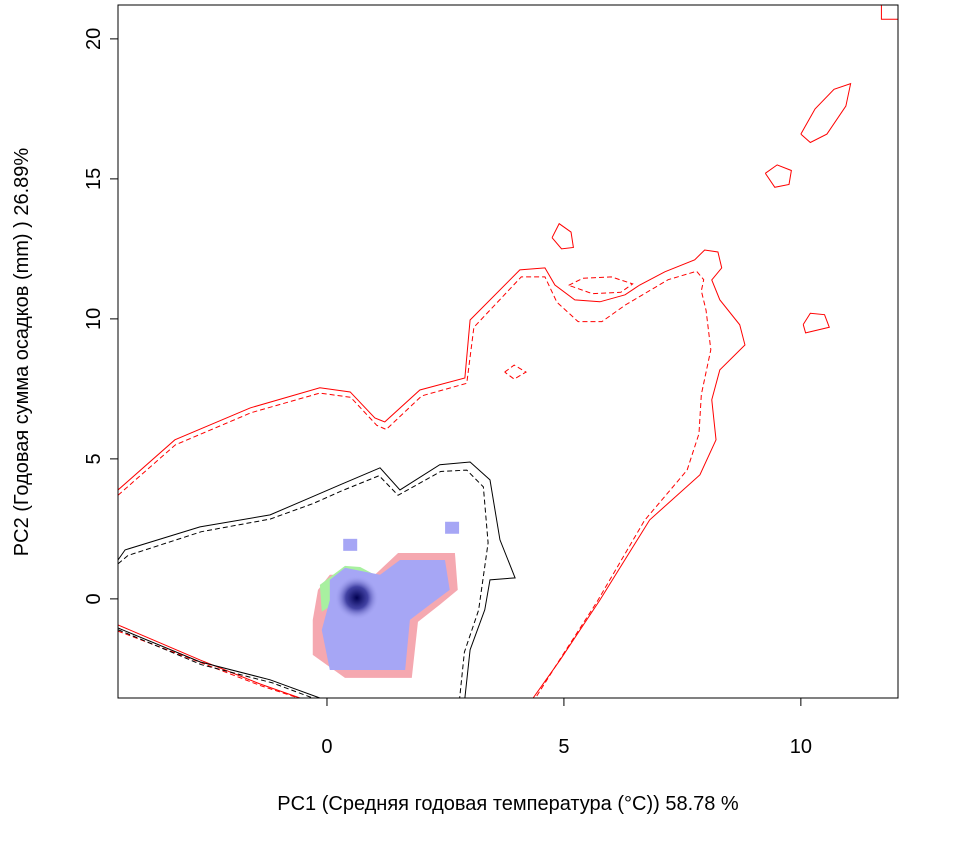 Image resolution: width=960 pixels, height=846 pixels. I want to click on y-tick-label: 20, so click(94, 39).